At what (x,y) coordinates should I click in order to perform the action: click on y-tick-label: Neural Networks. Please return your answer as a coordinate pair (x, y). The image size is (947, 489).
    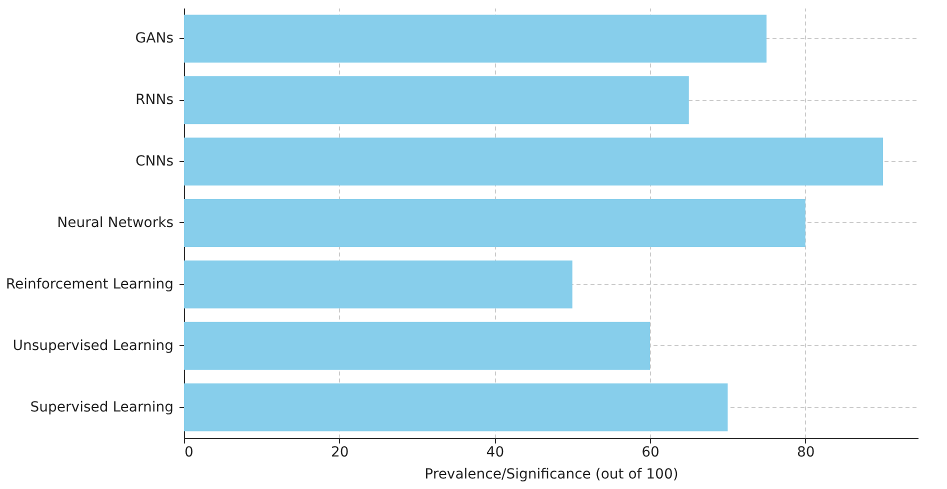
    Looking at the image, I should click on (115, 223).